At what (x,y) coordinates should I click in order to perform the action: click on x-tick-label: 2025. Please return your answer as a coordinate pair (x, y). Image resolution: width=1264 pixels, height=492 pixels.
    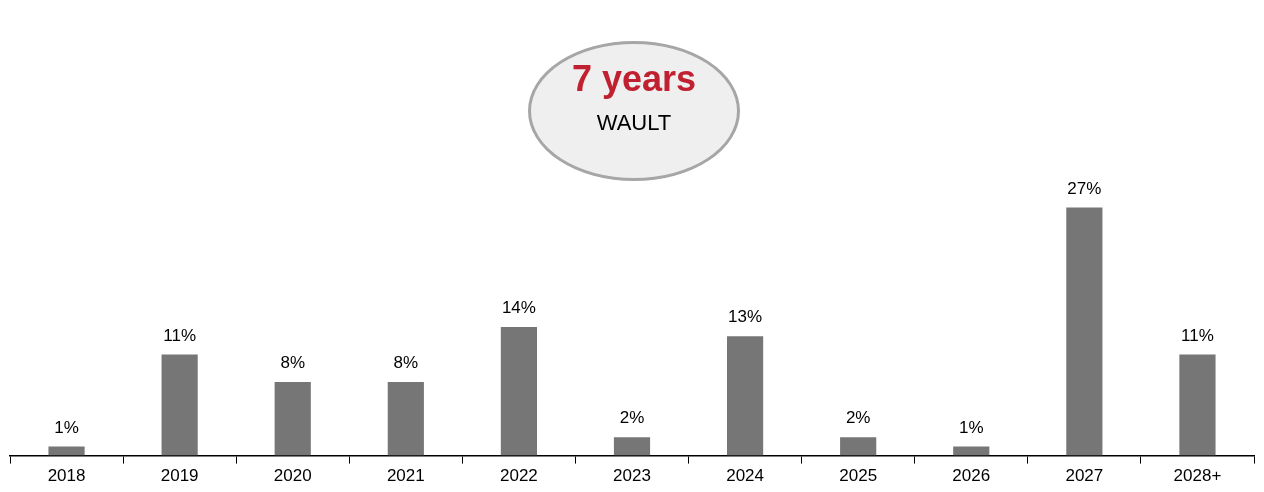
    Looking at the image, I should click on (858, 476).